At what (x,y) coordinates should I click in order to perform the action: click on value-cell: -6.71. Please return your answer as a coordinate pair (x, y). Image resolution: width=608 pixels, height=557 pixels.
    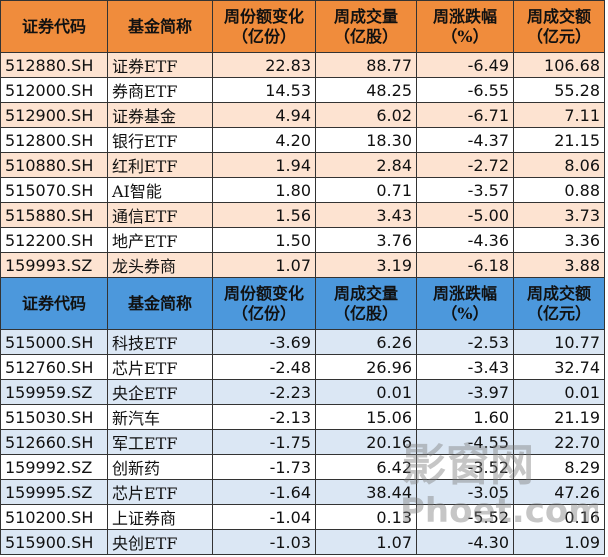
    Looking at the image, I should click on (465, 115).